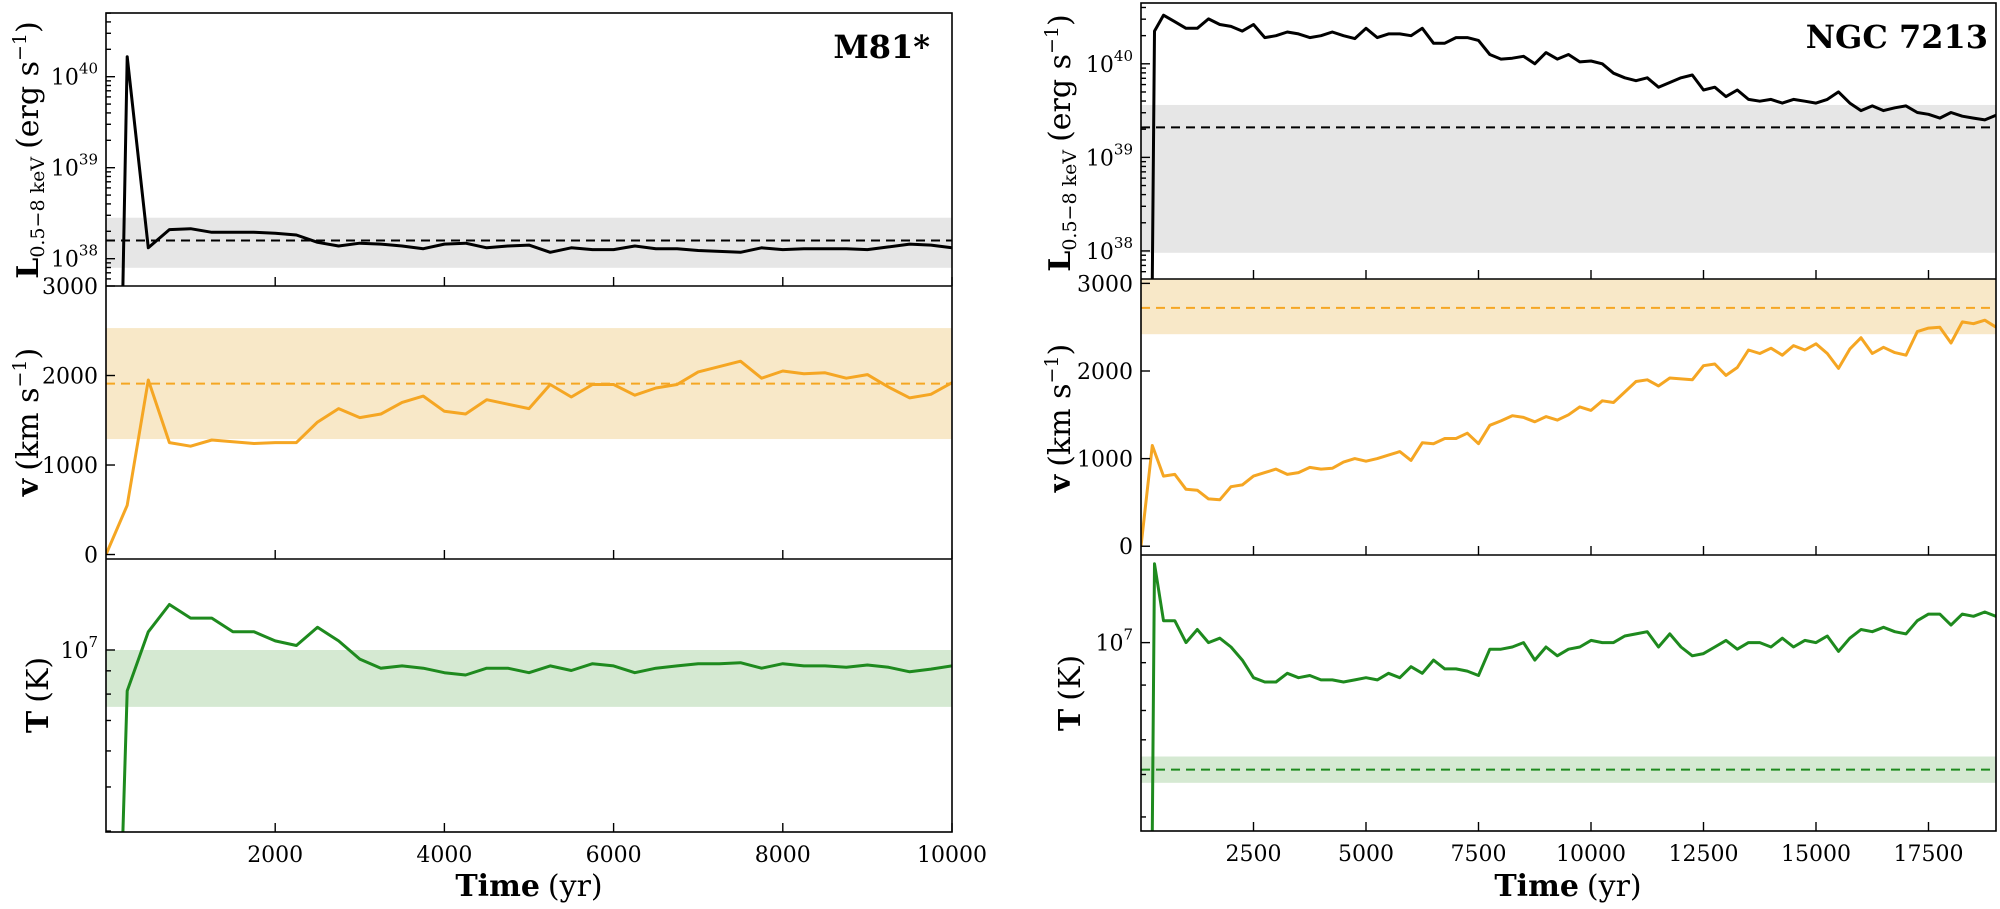 The height and width of the screenshot is (909, 2000). What do you see at coordinates (1816, 854) in the screenshot?
I see `ngc7213-xtick-label: 15000` at bounding box center [1816, 854].